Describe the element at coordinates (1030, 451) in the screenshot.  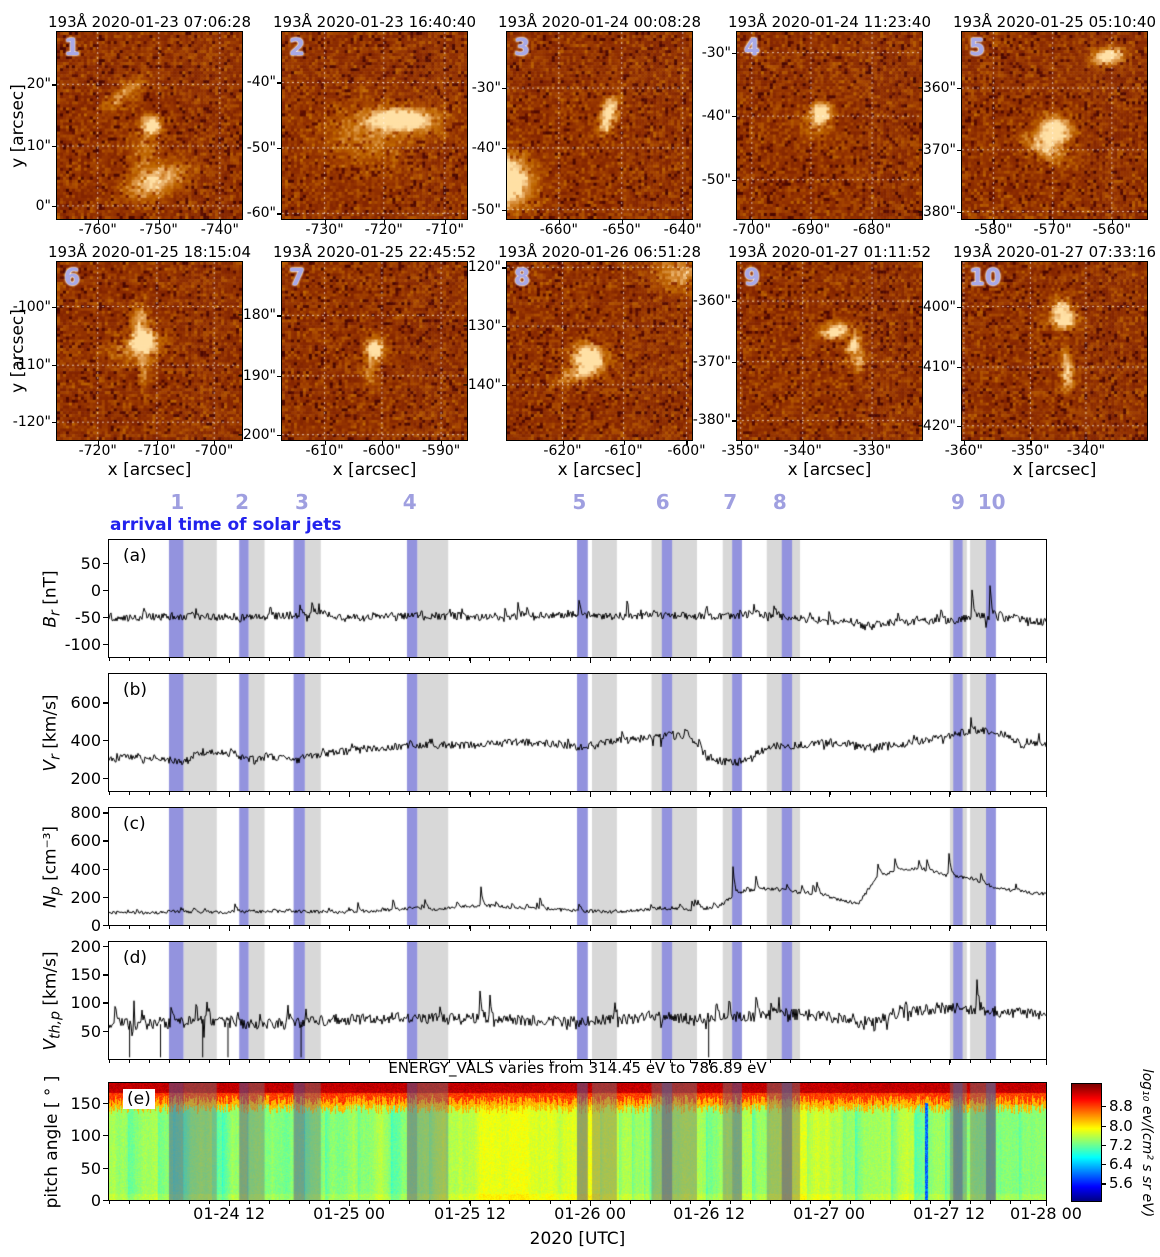
I see `aia-xtick-label: -350"` at that location.